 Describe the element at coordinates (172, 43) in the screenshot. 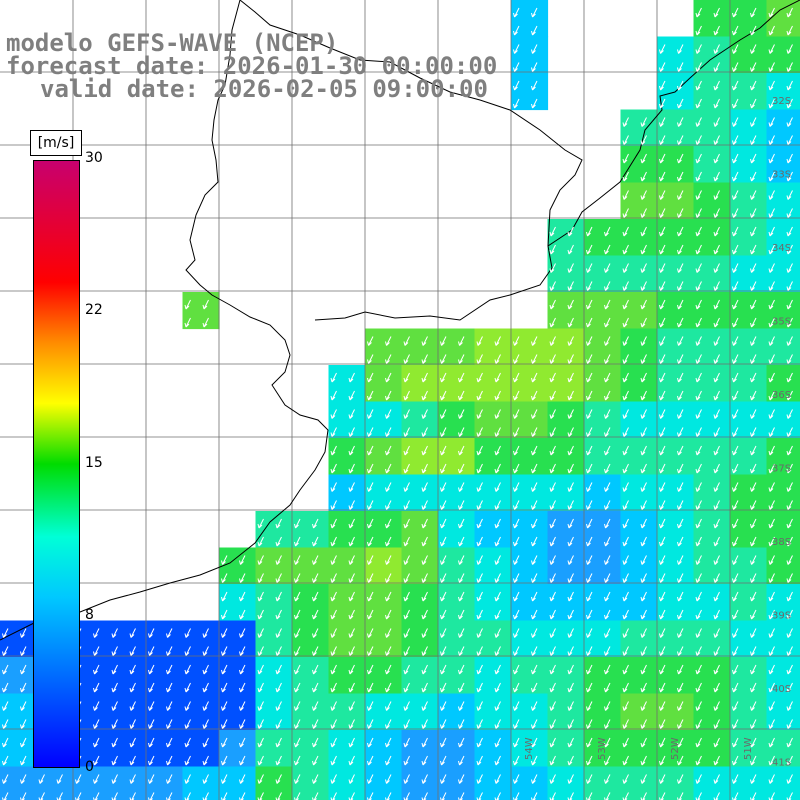

I see `model-title: modelo GEFS-WAVE (NCEP)` at that location.